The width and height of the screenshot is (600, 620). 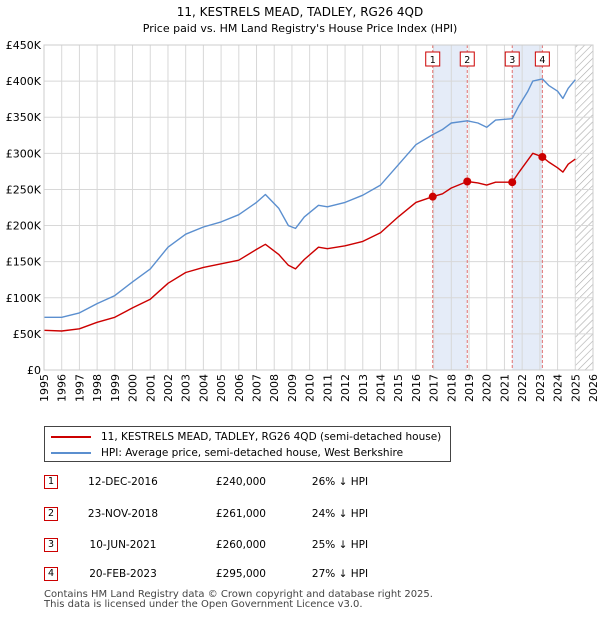 I want to click on y-tick-label: £150K, so click(x=24, y=262).